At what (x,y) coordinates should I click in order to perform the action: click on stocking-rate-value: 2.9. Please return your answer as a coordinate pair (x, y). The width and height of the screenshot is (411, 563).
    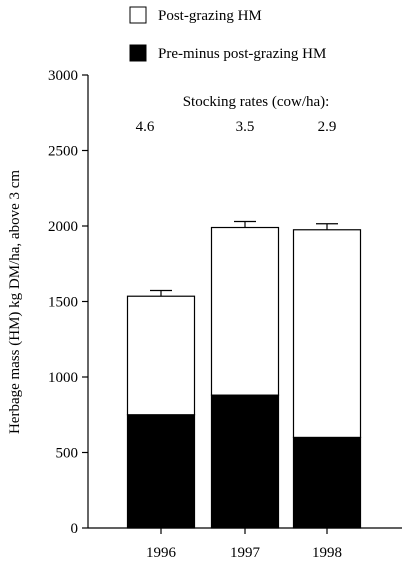
    Looking at the image, I should click on (327, 127).